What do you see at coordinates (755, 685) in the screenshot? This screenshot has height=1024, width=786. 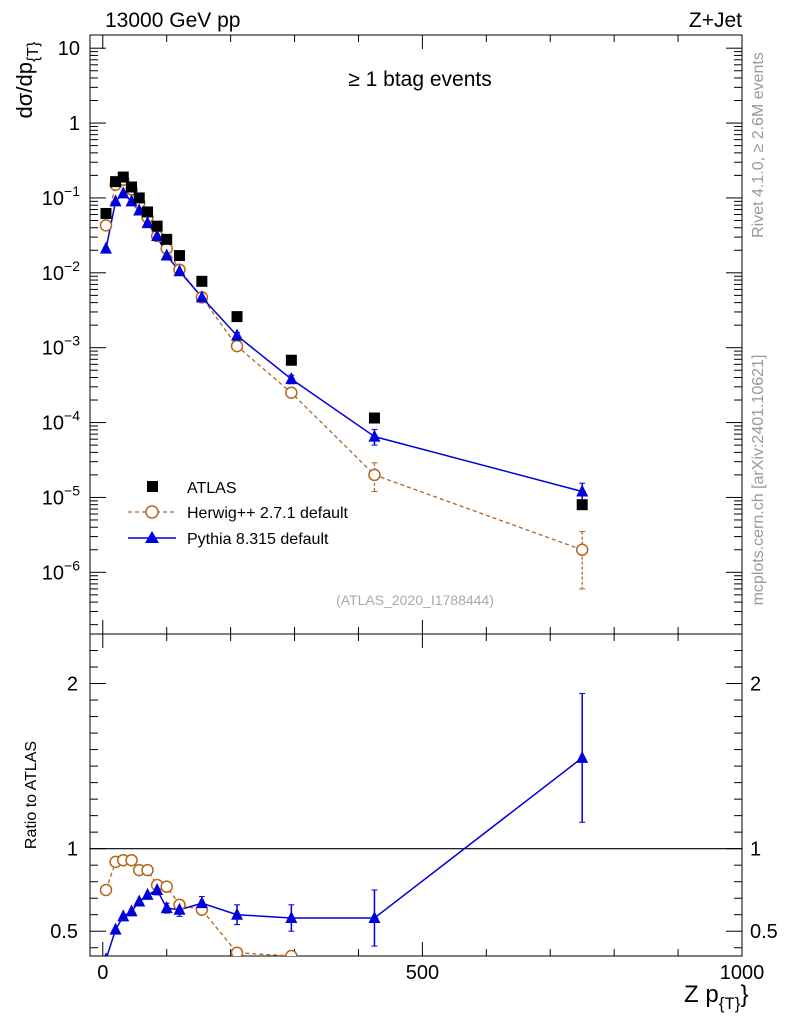 I see `ratio-tick-label-right: 2` at bounding box center [755, 685].